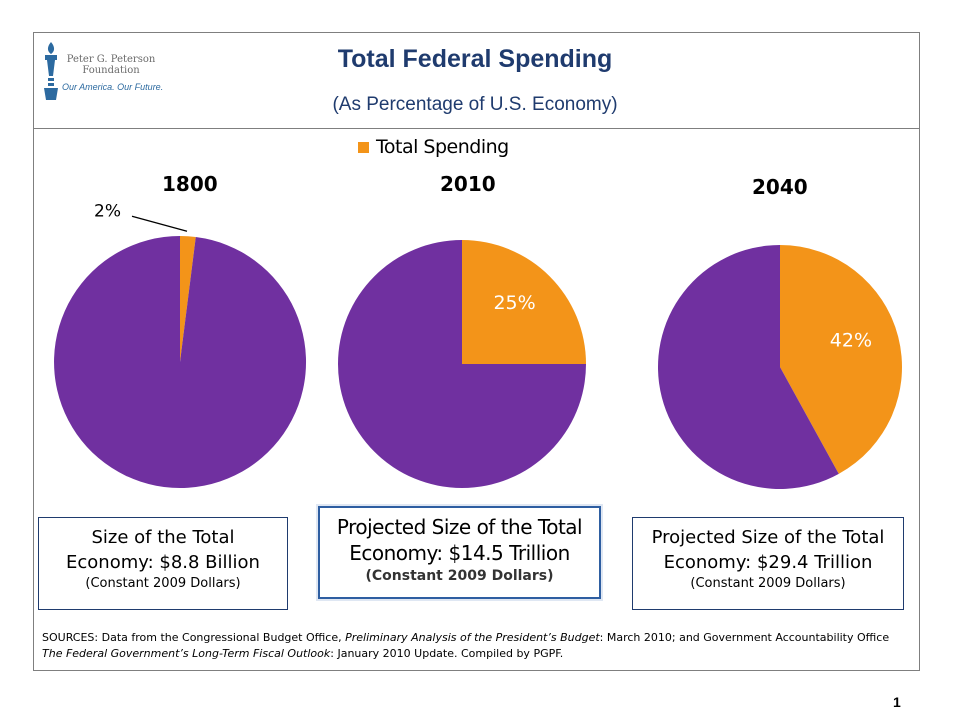  Describe the element at coordinates (780, 187) in the screenshot. I see `pie-title-2040: 2040` at that location.